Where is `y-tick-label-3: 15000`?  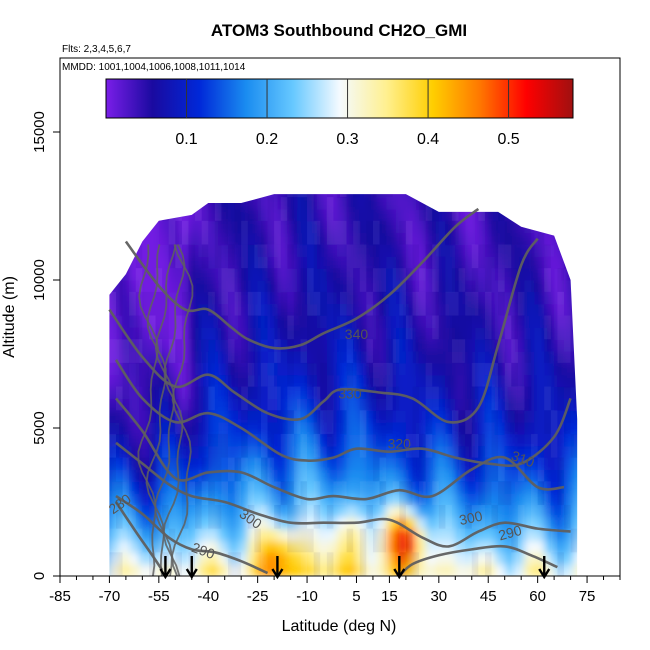 y-tick-label-3: 15000 is located at coordinates (39, 132).